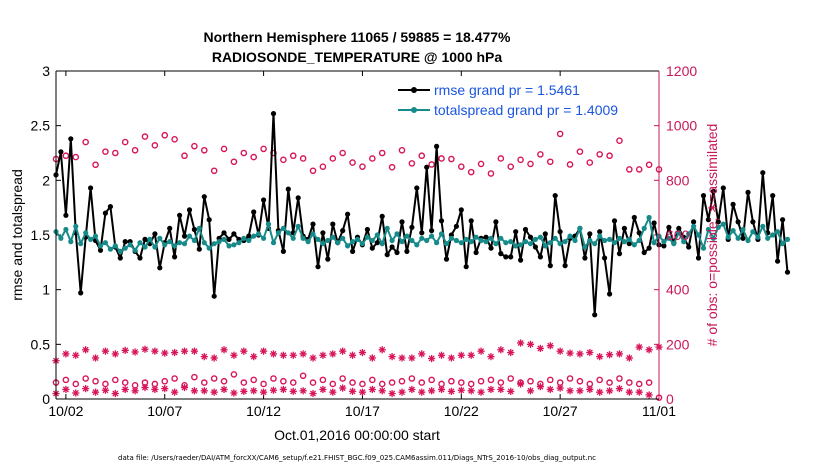  What do you see at coordinates (357, 435) in the screenshot?
I see `x-axis-label: Oct.01,2016 00:00:00 start` at bounding box center [357, 435].